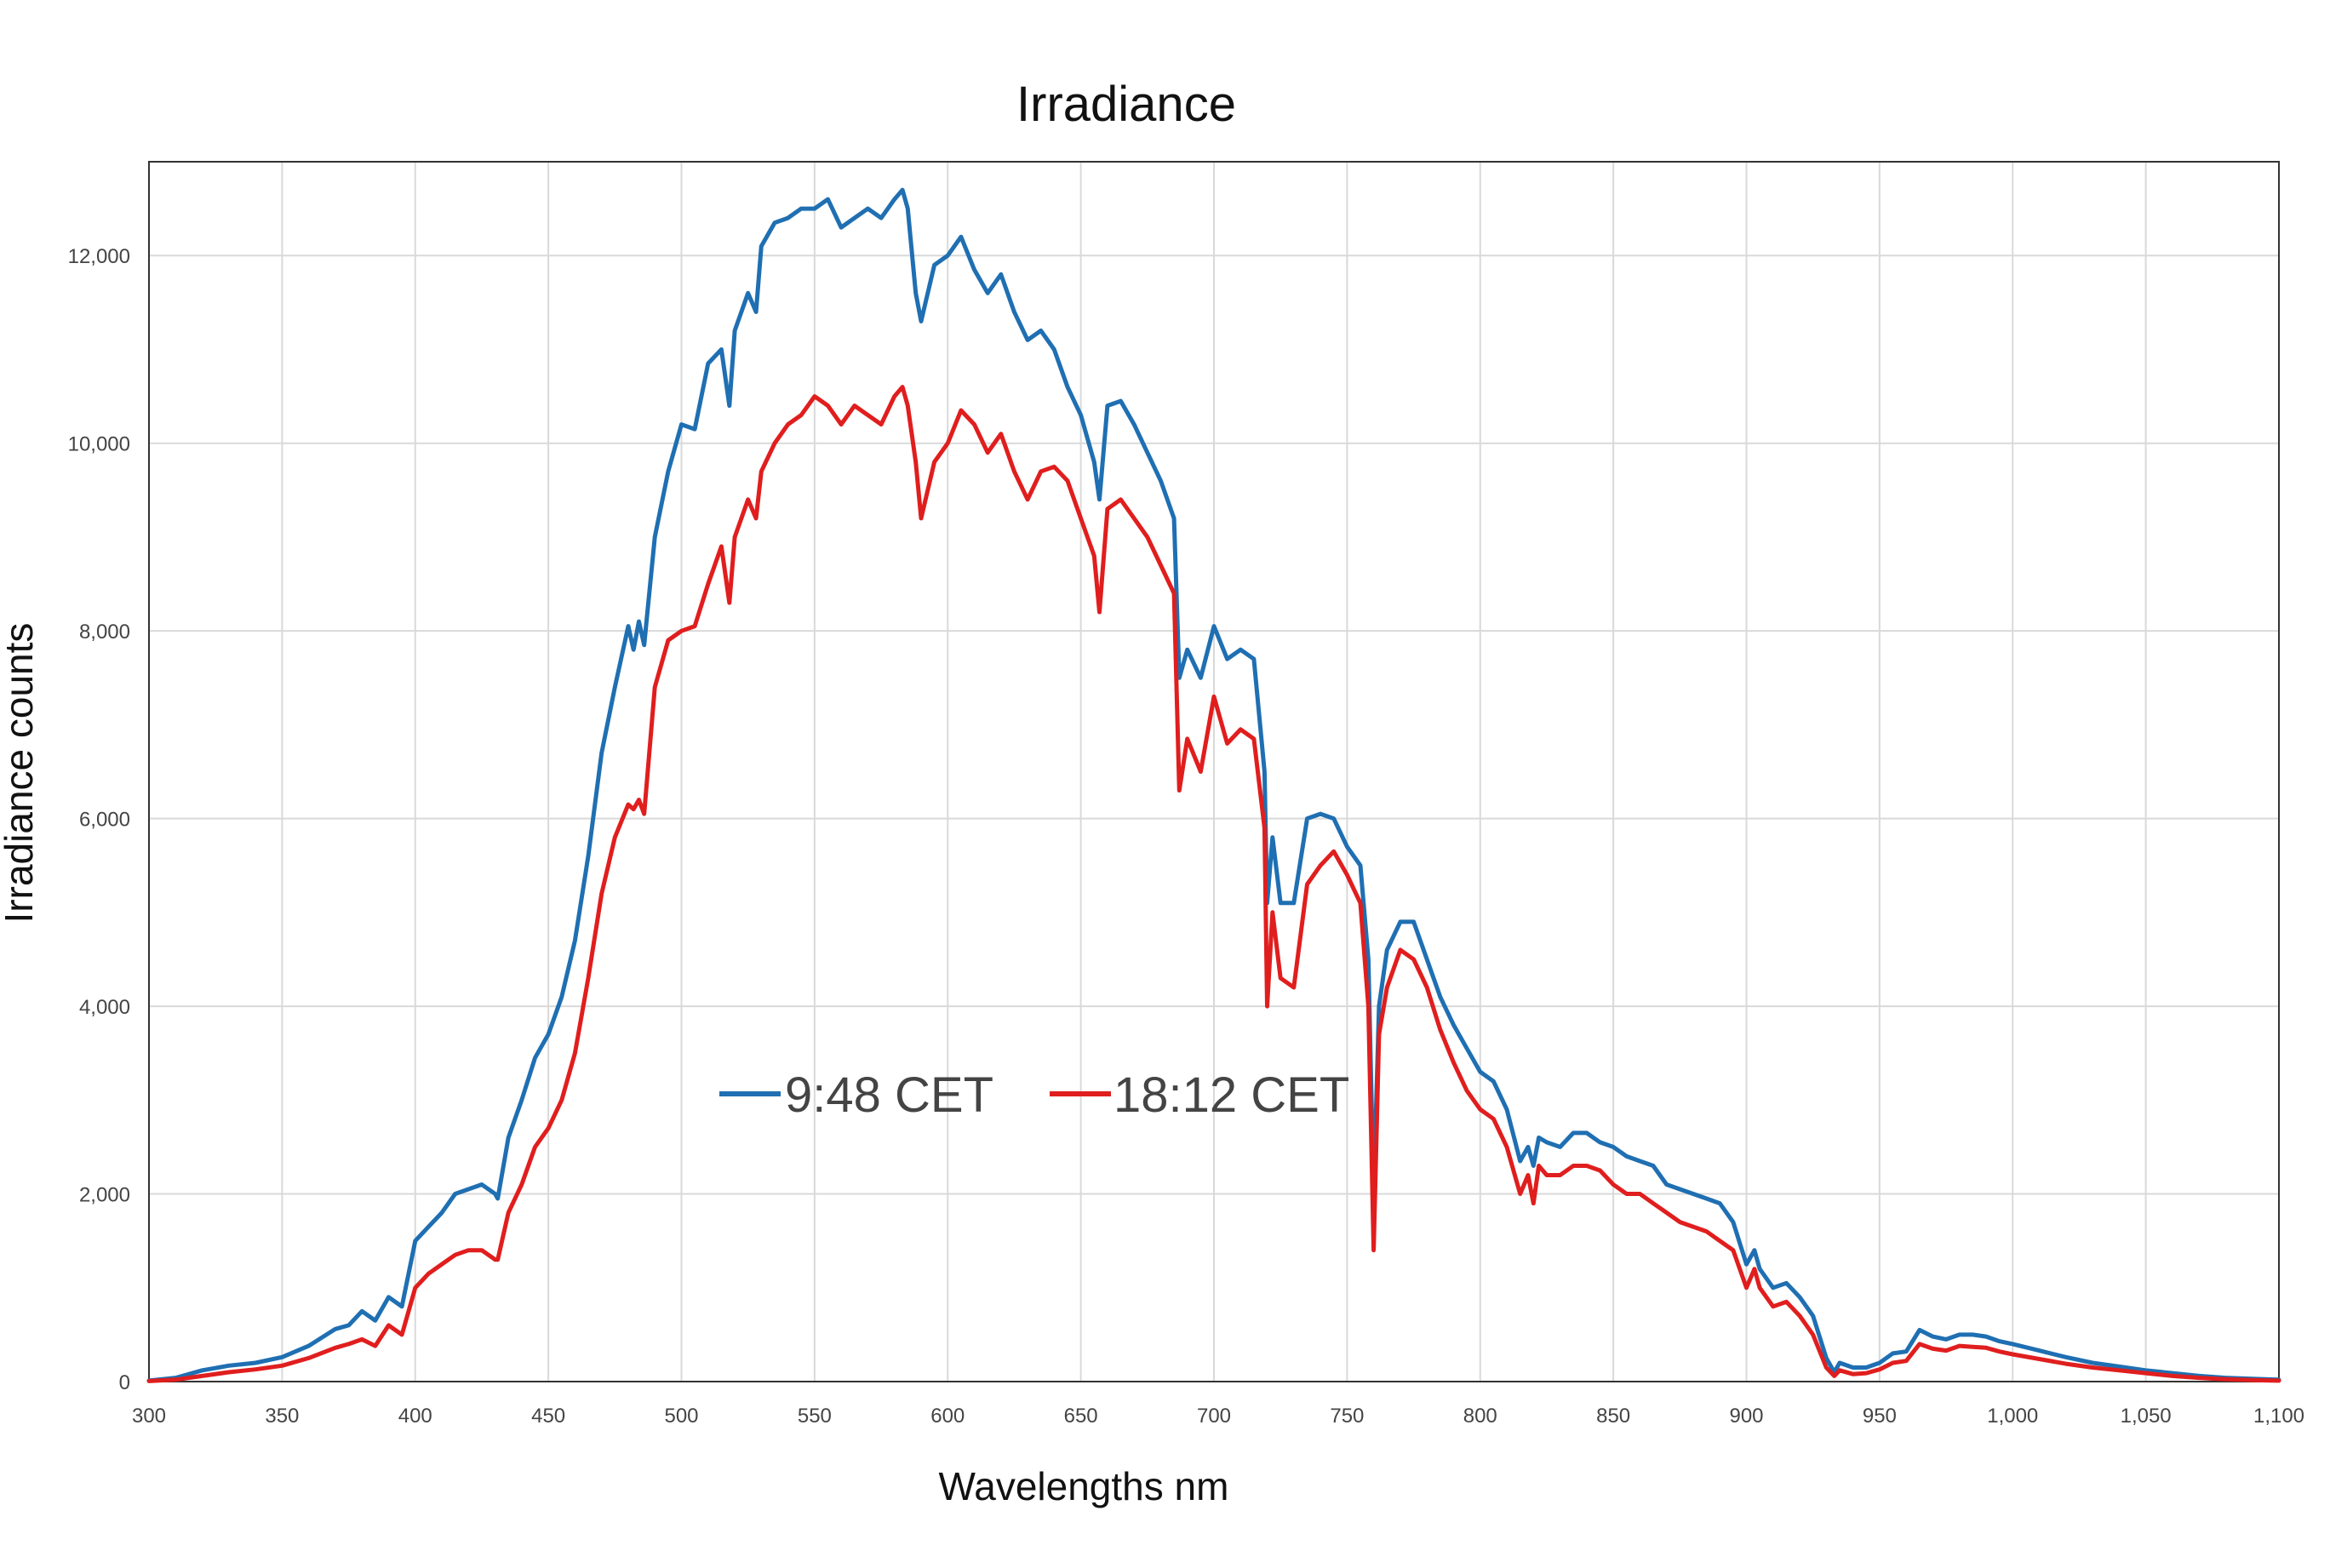  What do you see at coordinates (1214, 1416) in the screenshot?
I see `x-tick-label: 700` at bounding box center [1214, 1416].